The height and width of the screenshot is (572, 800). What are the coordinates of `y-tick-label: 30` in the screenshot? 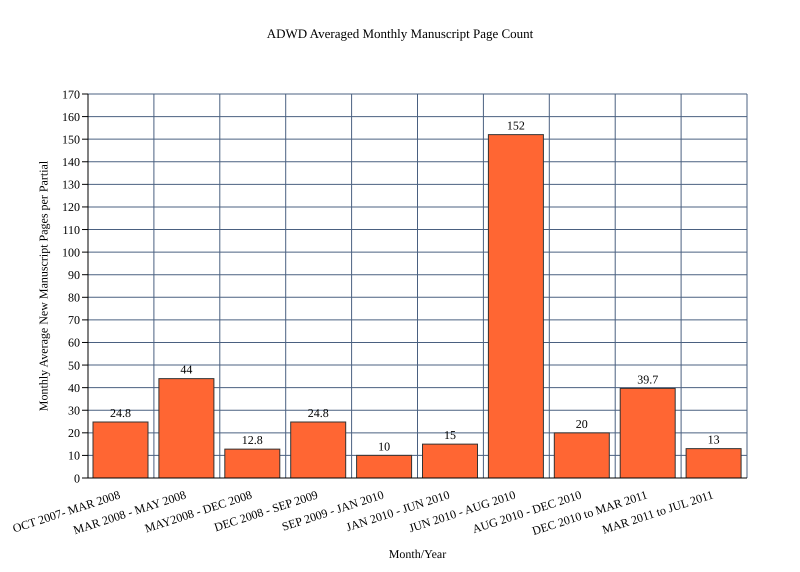 It's located at (74, 410).